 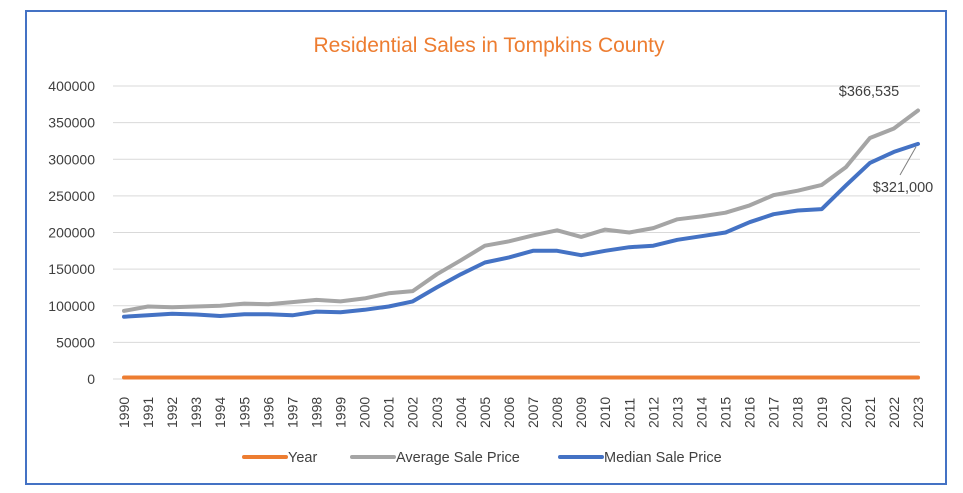 I want to click on legend-item: Average Sale Price, so click(x=435, y=458).